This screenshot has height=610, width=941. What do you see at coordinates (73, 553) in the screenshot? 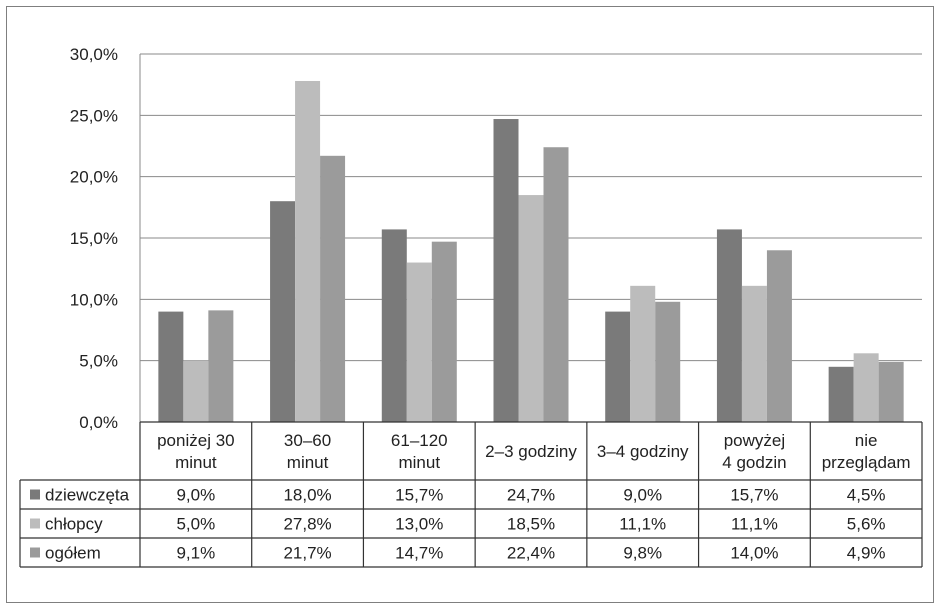
I see `legend-label-ogółem: ogółem` at bounding box center [73, 553].